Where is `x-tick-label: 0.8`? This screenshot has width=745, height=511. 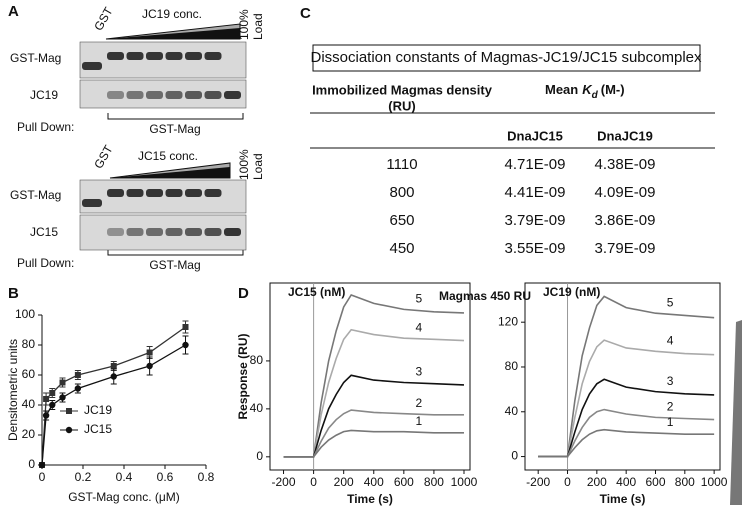 x-tick-label: 0.8 is located at coordinates (206, 477).